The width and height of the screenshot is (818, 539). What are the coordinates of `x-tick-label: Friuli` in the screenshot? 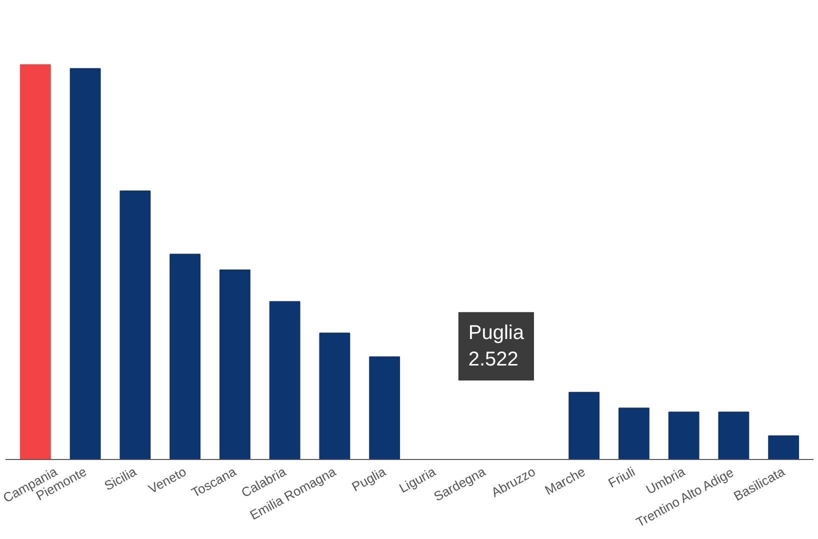 It's located at (622, 477).